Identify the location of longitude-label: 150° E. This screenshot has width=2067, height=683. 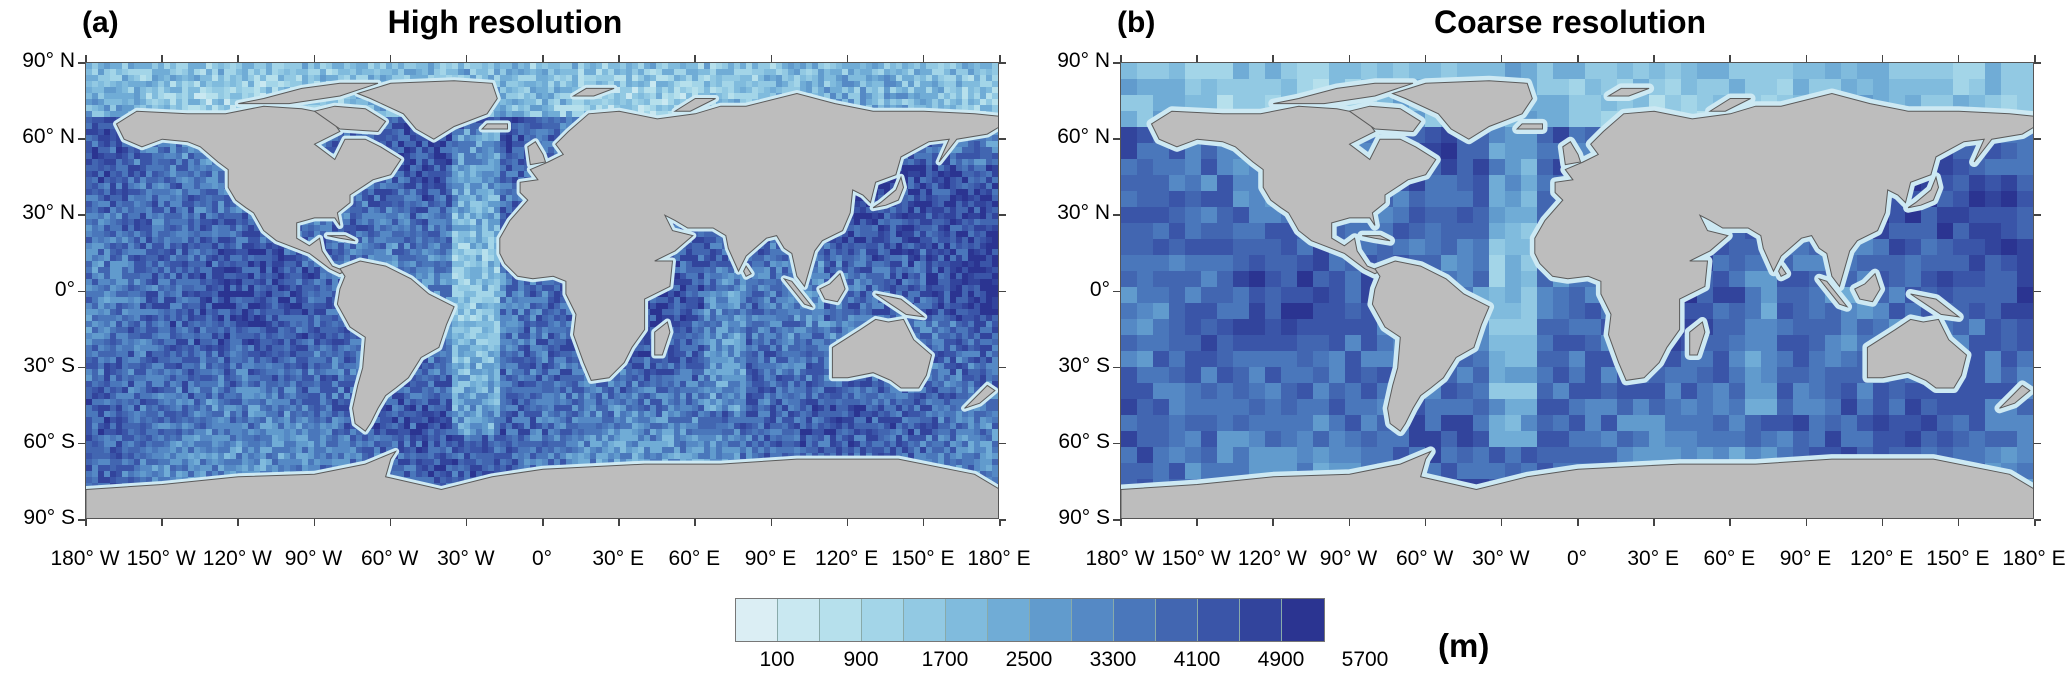
(923, 558).